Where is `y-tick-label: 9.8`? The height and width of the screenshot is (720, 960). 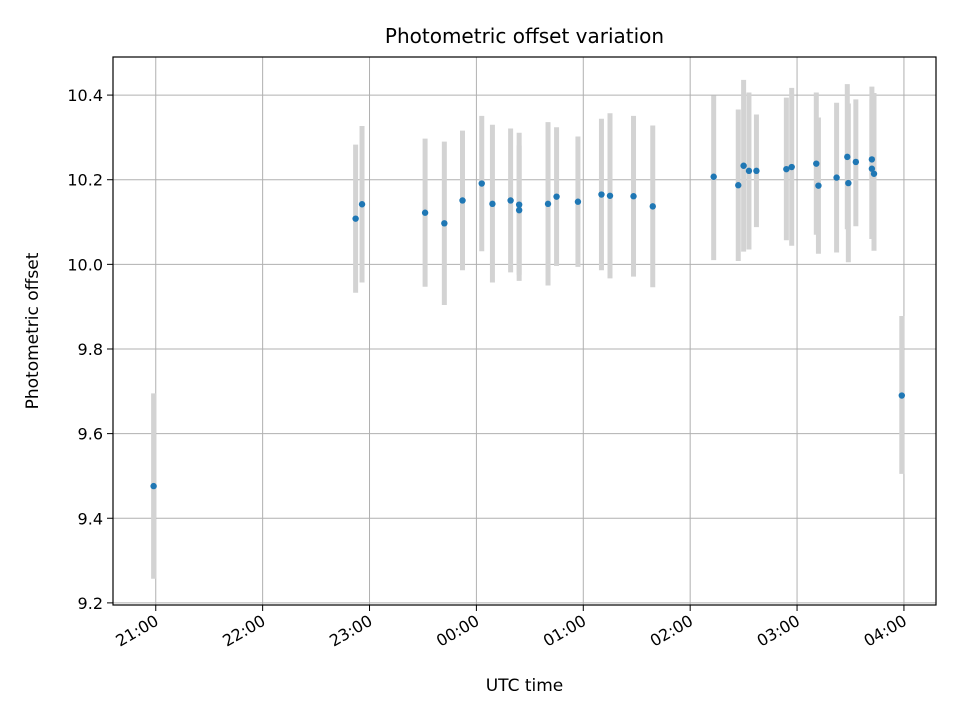 y-tick-label: 9.8 is located at coordinates (90, 349).